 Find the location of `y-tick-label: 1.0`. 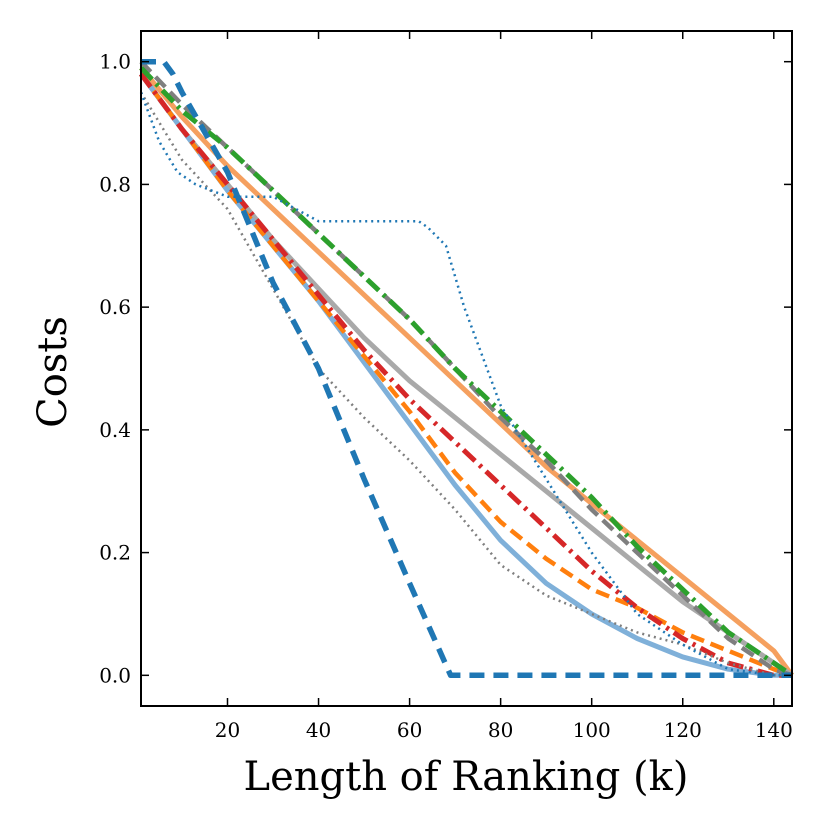

y-tick-label: 1.0 is located at coordinates (115, 62).